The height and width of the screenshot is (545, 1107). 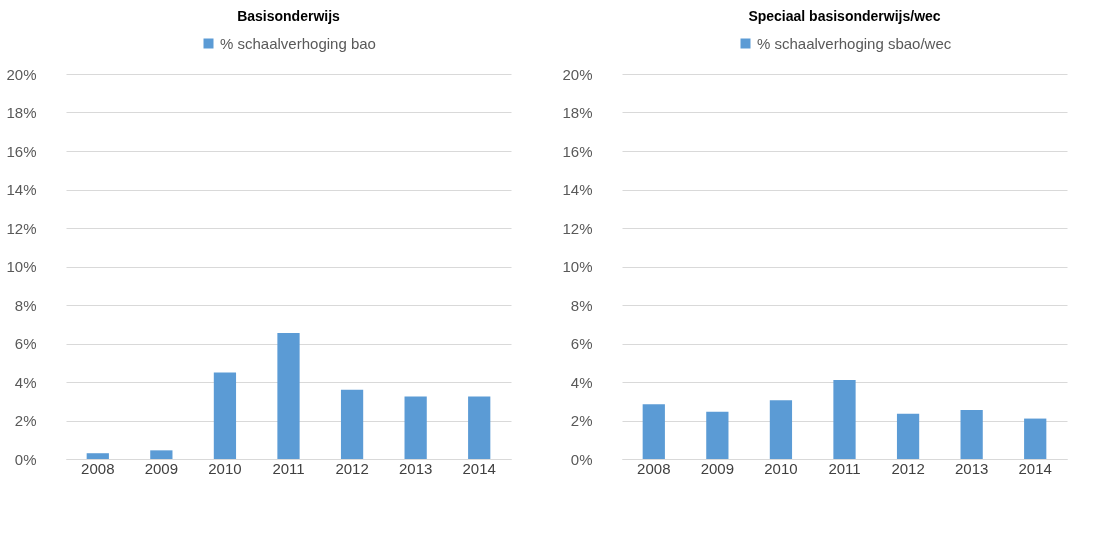 What do you see at coordinates (844, 16) in the screenshot?
I see `chart-title: Speciaal basisonderwijs/wec` at bounding box center [844, 16].